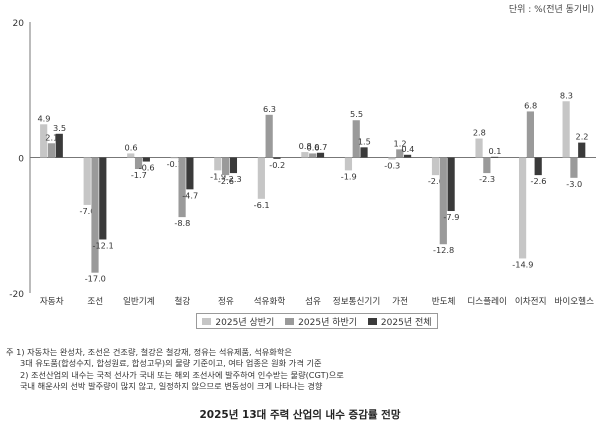 The height and width of the screenshot is (424, 600). Describe the element at coordinates (531, 301) in the screenshot. I see `category-label: 이차전지` at that location.